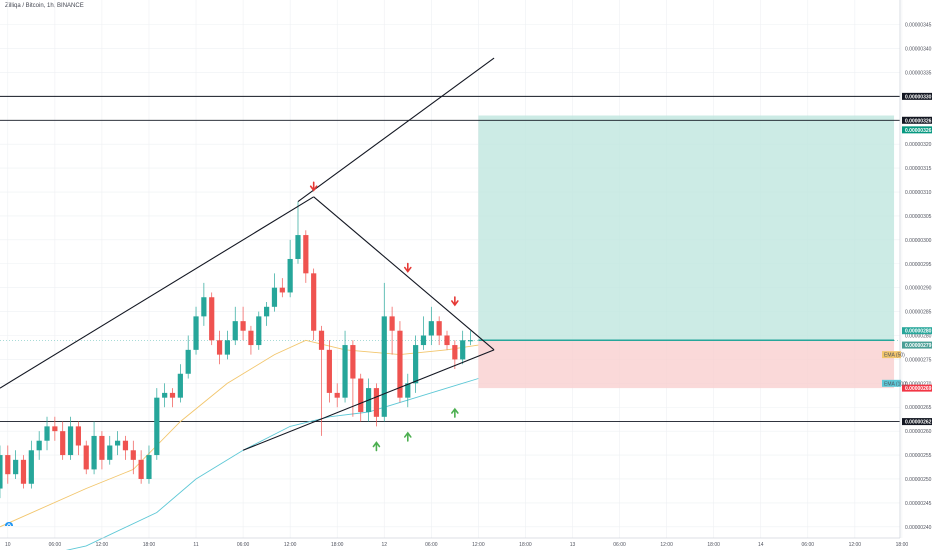  Describe the element at coordinates (896, 384) in the screenshot. I see `indicator-tag-text: EMA (100)` at that location.